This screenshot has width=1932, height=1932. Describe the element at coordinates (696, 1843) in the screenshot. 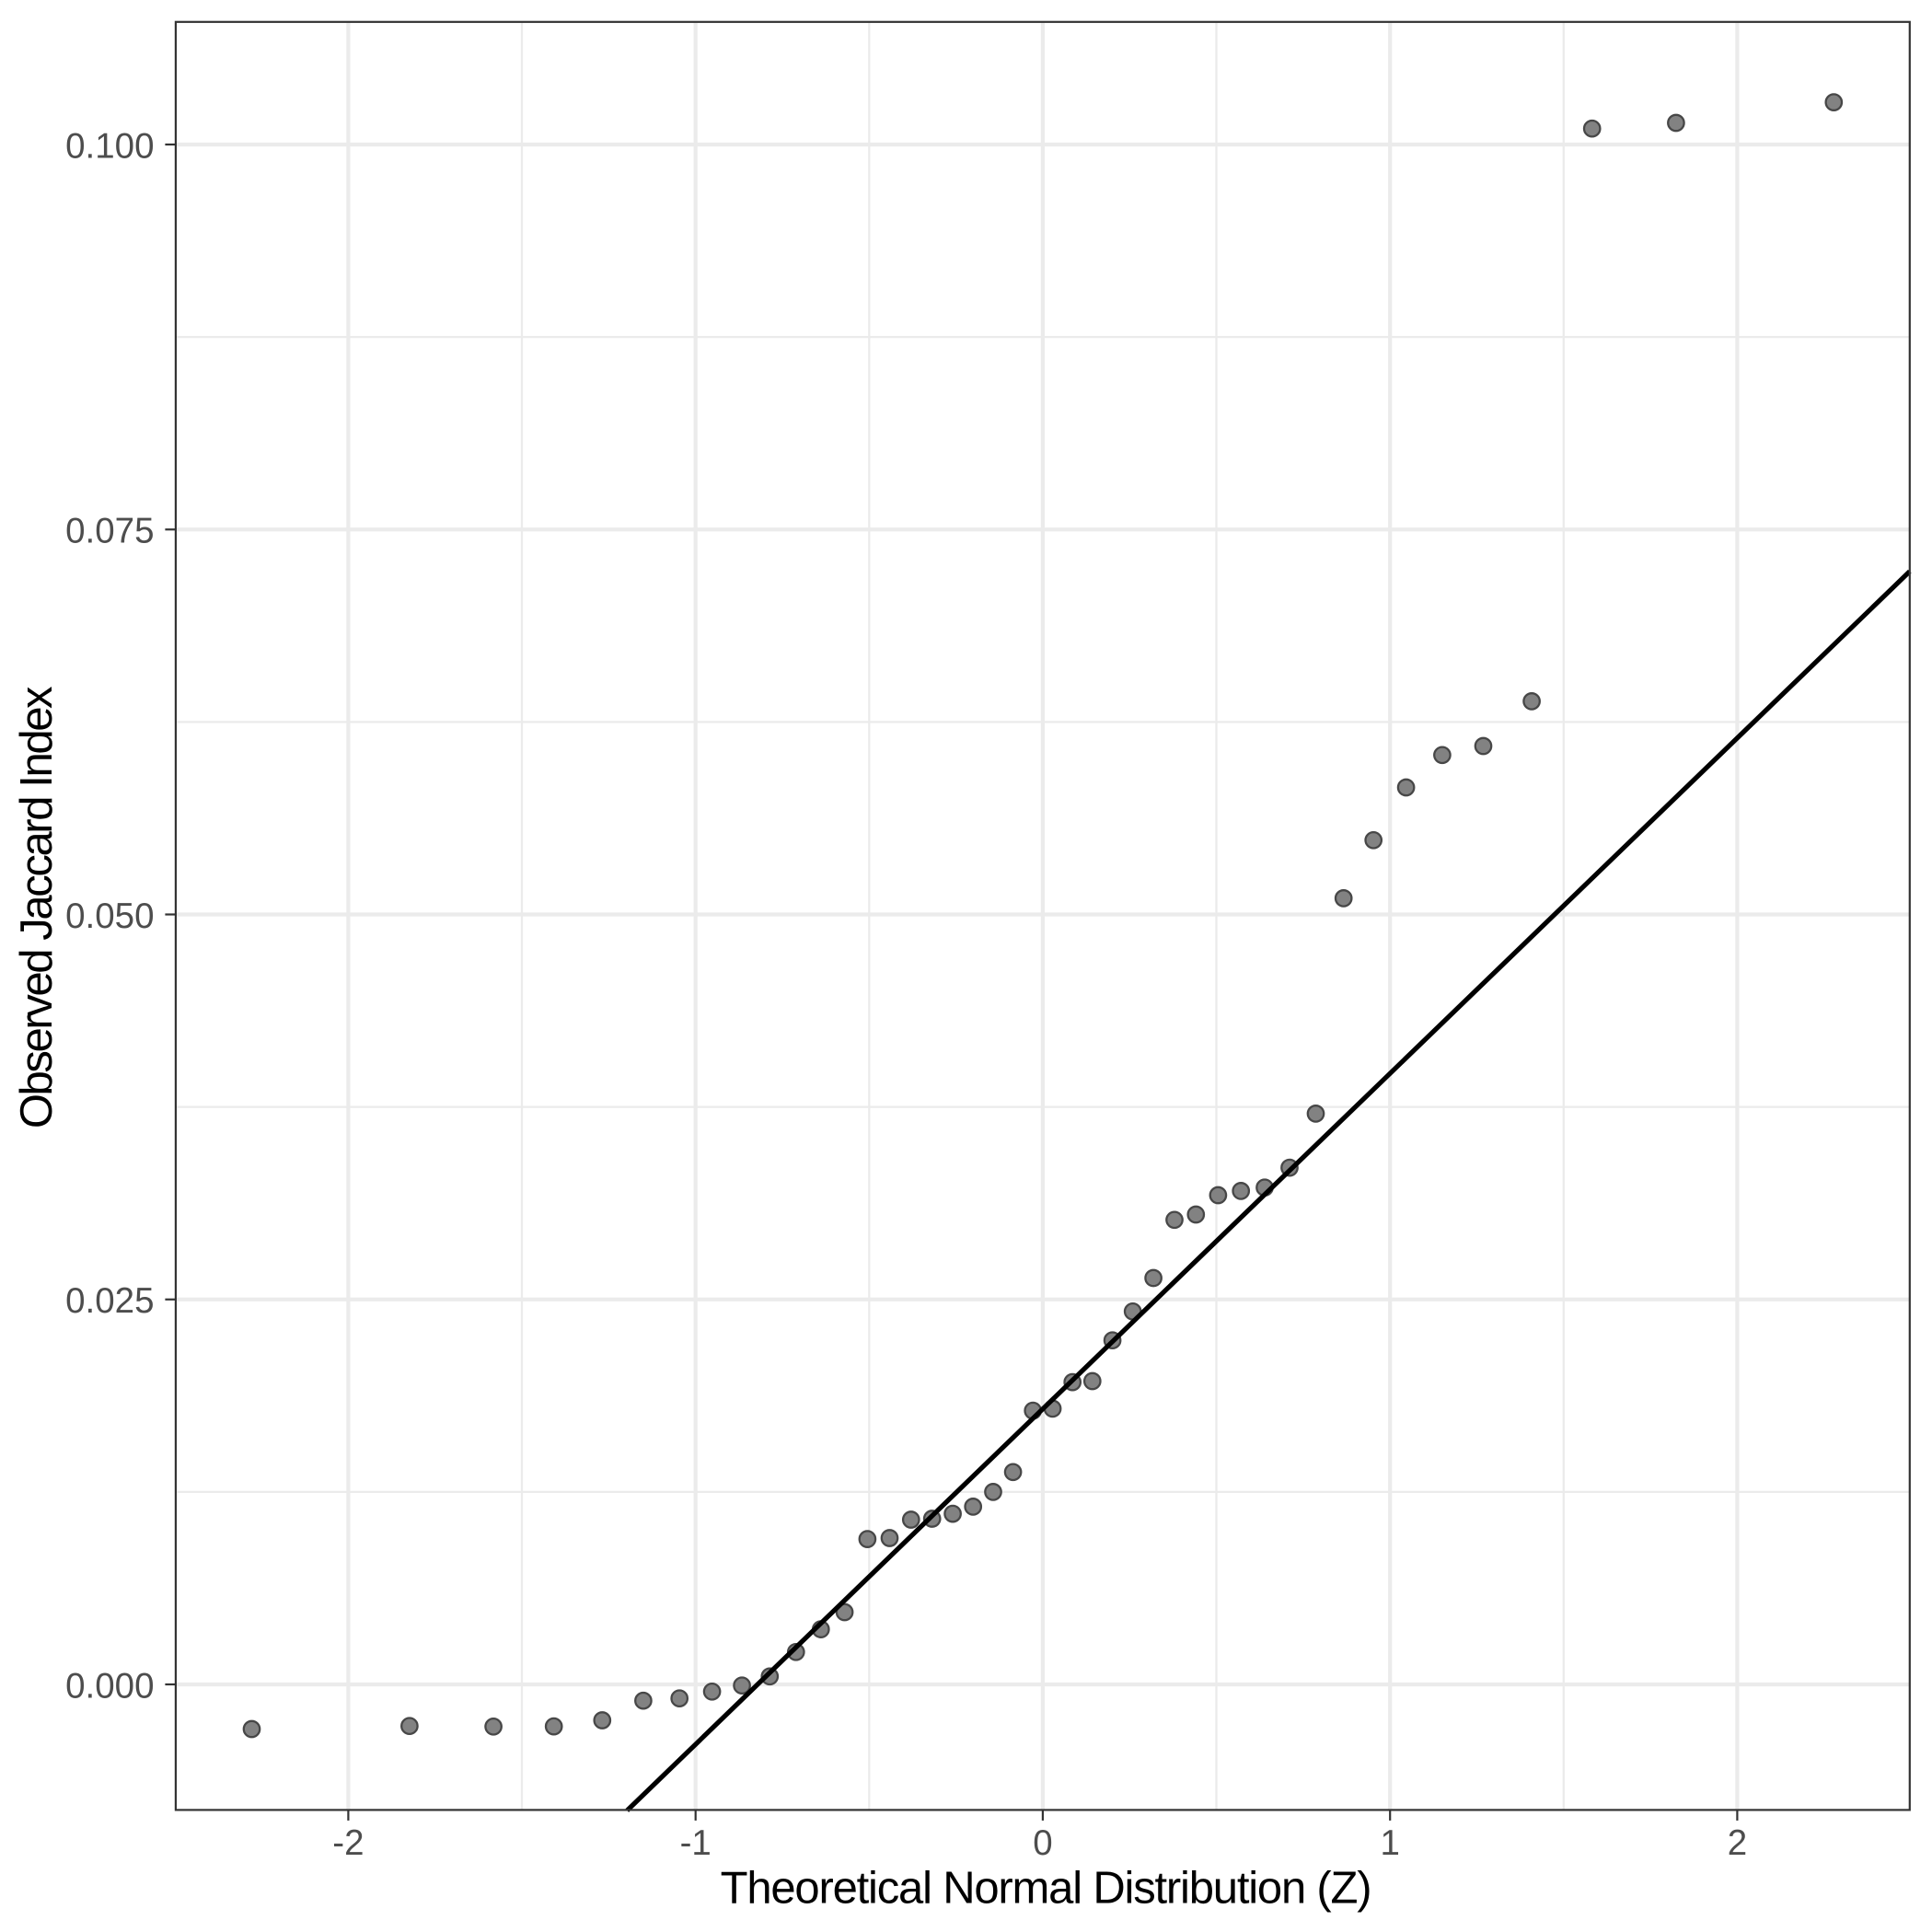

I see `svg-text: -1` at that location.